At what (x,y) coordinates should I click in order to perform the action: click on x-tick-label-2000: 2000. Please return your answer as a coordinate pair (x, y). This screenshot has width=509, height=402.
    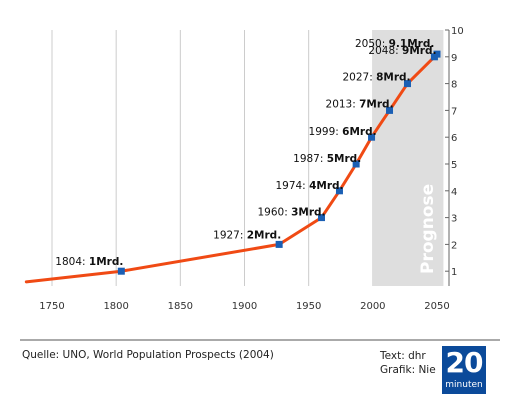
    Looking at the image, I should click on (372, 306).